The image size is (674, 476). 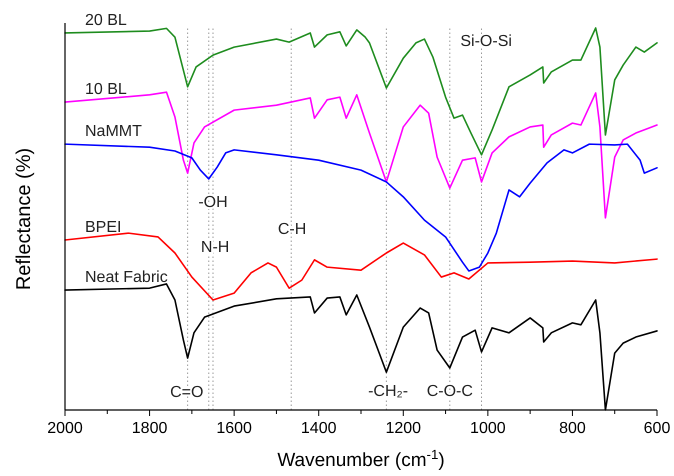 What do you see at coordinates (292, 229) in the screenshot?
I see `annotation: C-H` at bounding box center [292, 229].